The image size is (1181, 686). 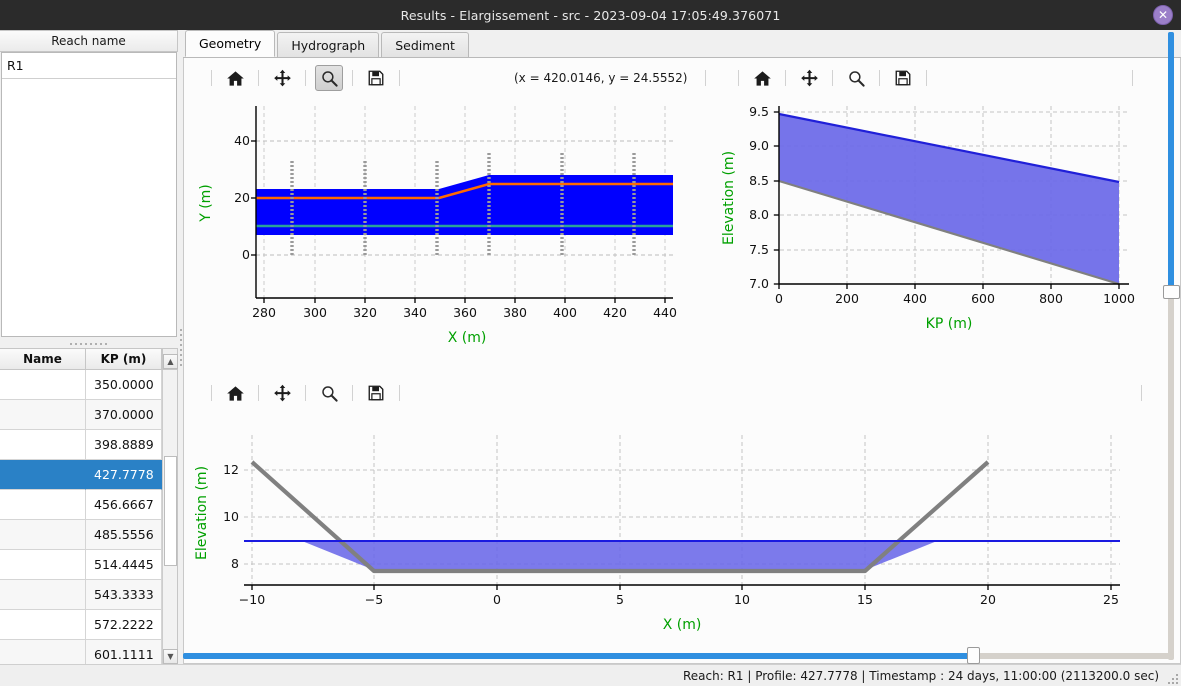 I want to click on tab-label: Sediment, so click(x=425, y=45).